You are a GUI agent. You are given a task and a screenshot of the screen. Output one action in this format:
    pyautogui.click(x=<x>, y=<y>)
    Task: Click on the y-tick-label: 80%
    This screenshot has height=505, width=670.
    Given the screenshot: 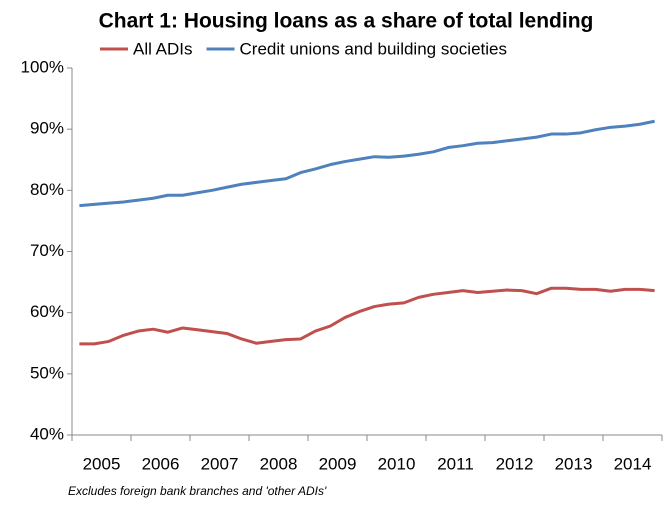 What is the action you would take?
    pyautogui.click(x=47, y=189)
    